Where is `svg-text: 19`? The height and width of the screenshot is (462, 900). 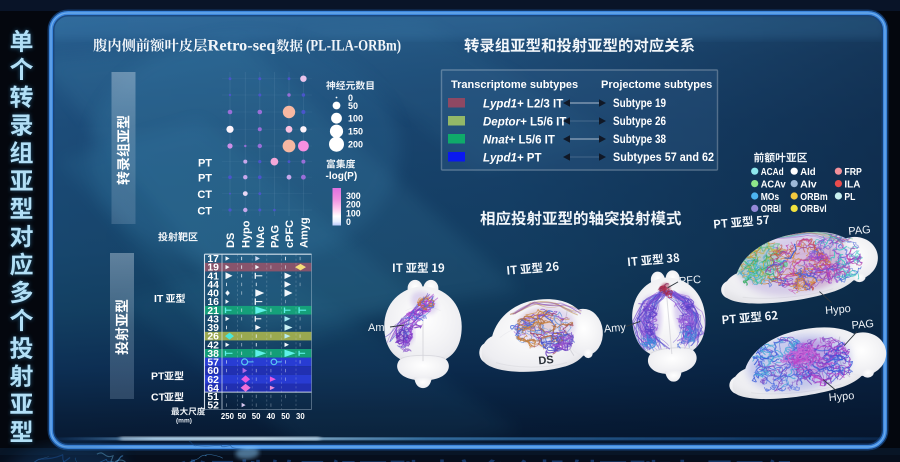 svg-text: 19 is located at coordinates (213, 268).